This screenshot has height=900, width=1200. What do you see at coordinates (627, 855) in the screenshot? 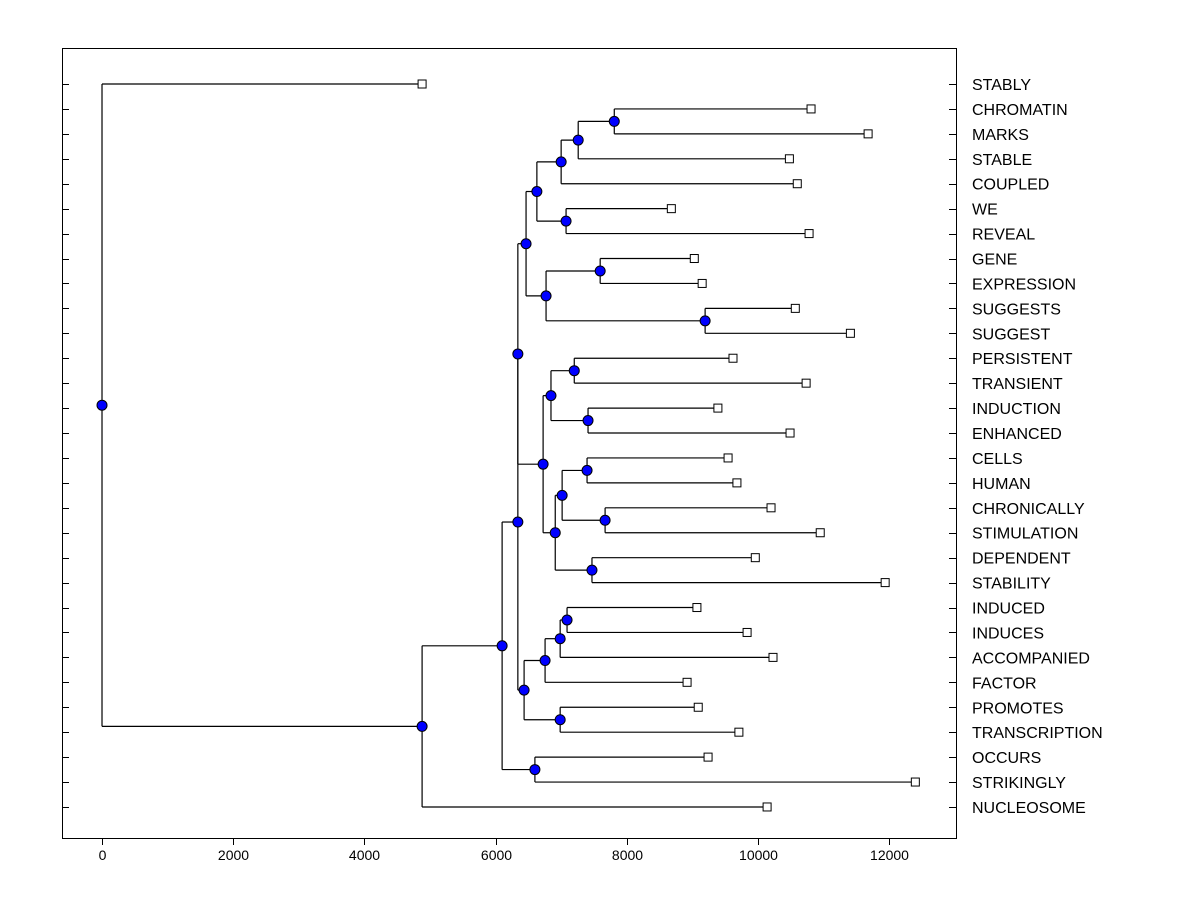
I see `x-tick-label: 8000` at bounding box center [627, 855].